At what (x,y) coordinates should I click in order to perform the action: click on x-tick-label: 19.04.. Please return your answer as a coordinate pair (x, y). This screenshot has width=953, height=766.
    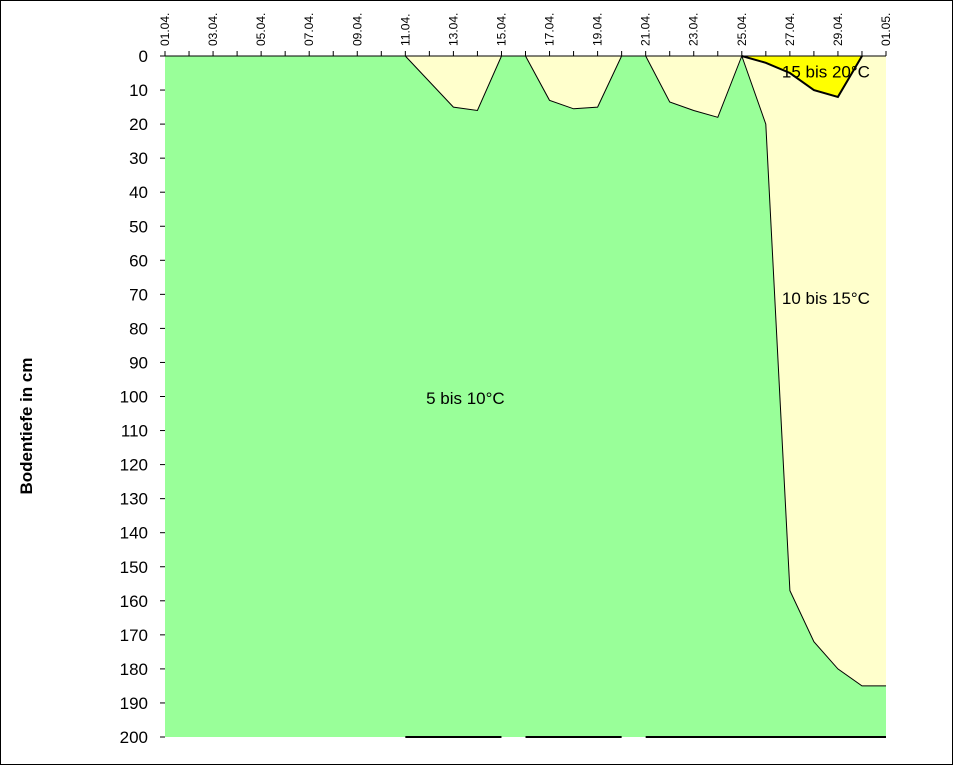
    Looking at the image, I should click on (598, 29).